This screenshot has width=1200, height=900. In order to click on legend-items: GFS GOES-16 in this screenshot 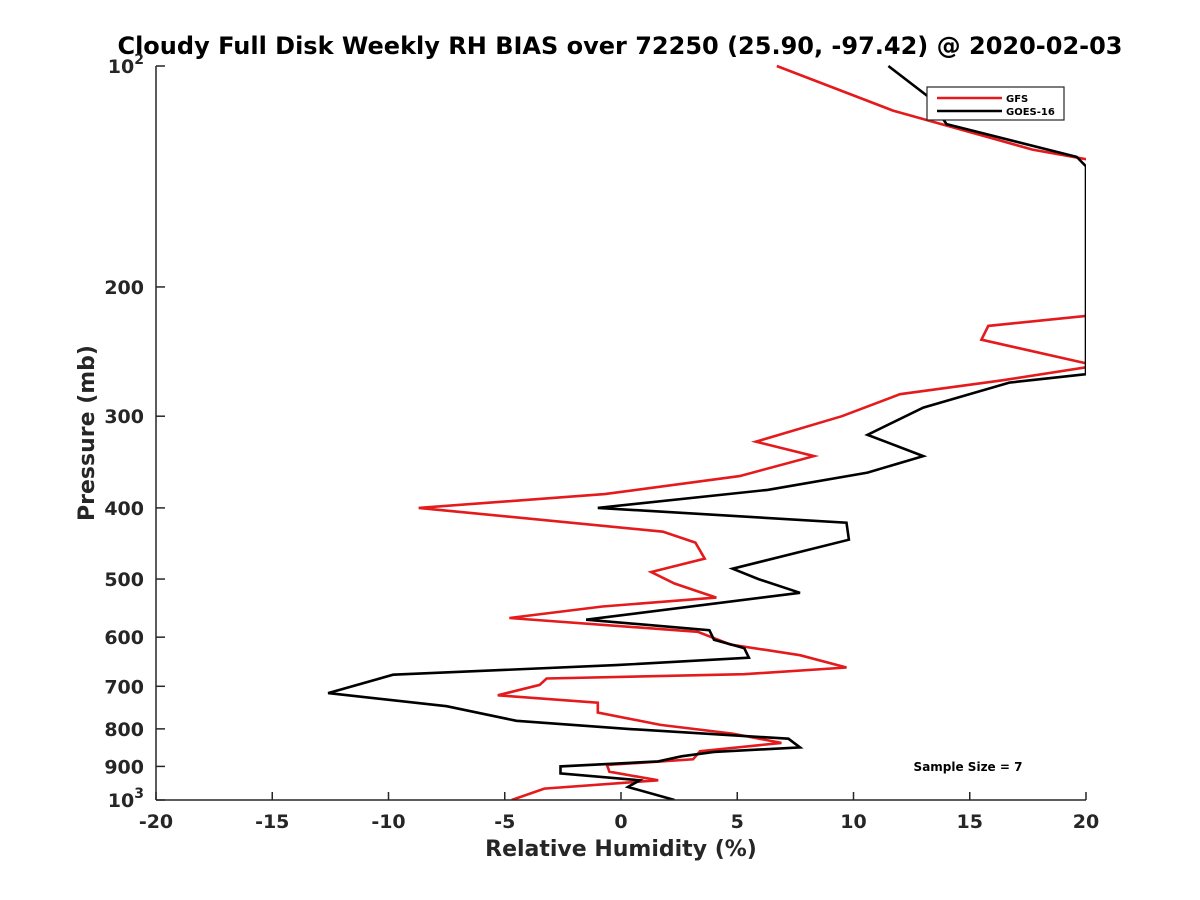, I will do `click(996, 106)`.